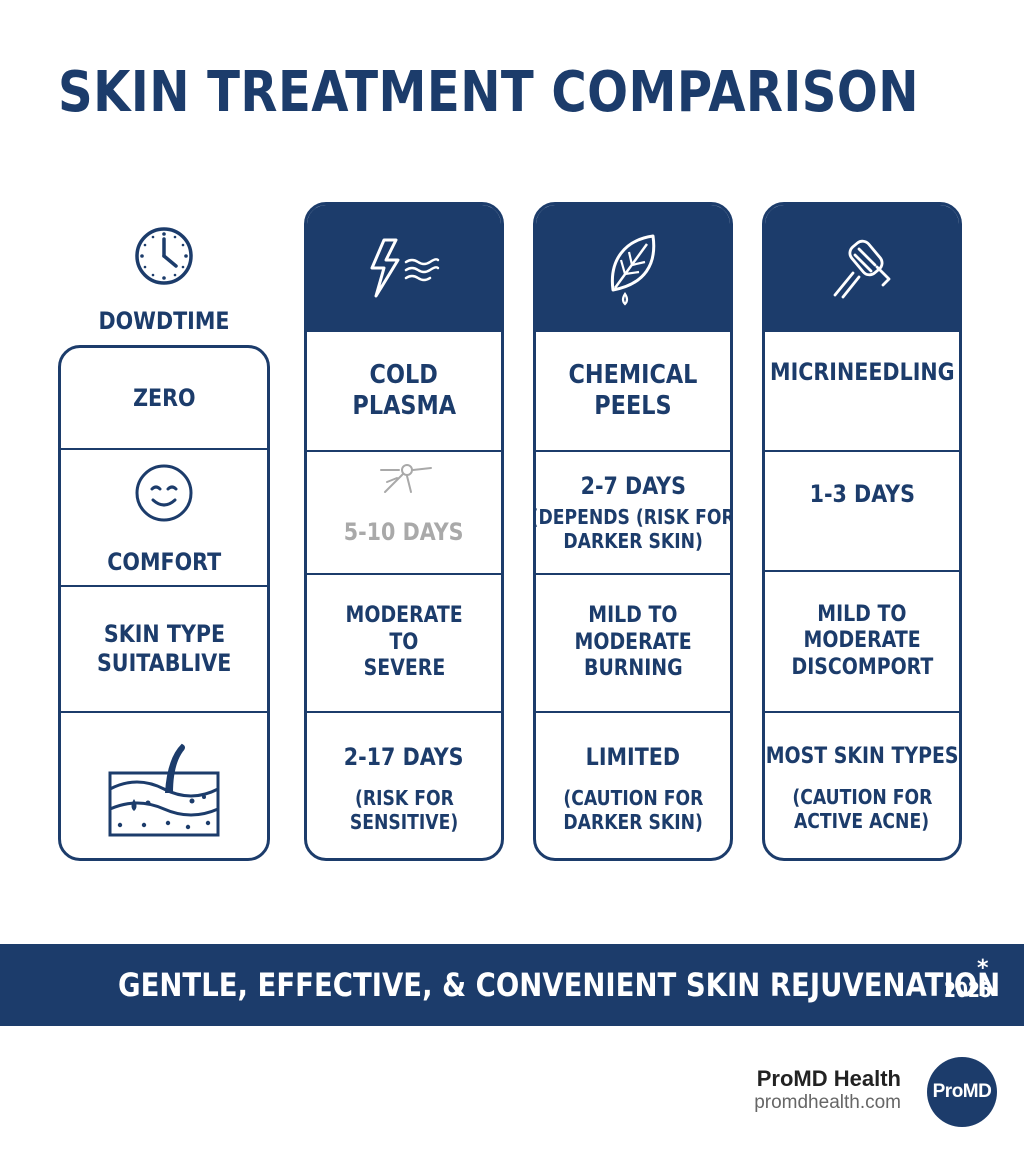 The height and width of the screenshot is (1154, 1024). What do you see at coordinates (827, 1102) in the screenshot?
I see `brand-url: promdhealth.com` at bounding box center [827, 1102].